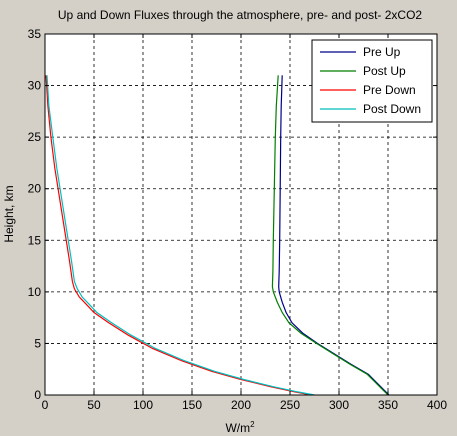  Describe the element at coordinates (94, 405) in the screenshot. I see `x-tick-label: 50` at that location.